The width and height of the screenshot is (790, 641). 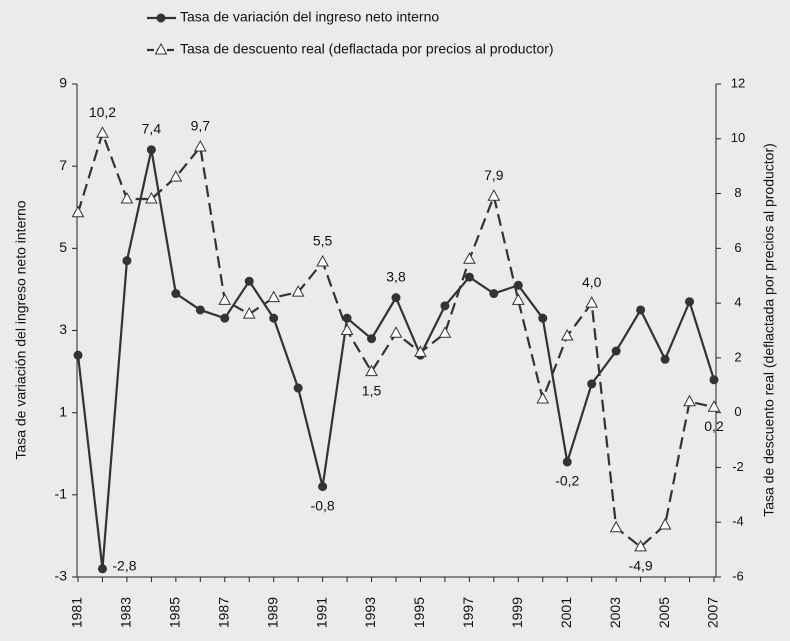 I want to click on value-label: -2,8, so click(x=124, y=565).